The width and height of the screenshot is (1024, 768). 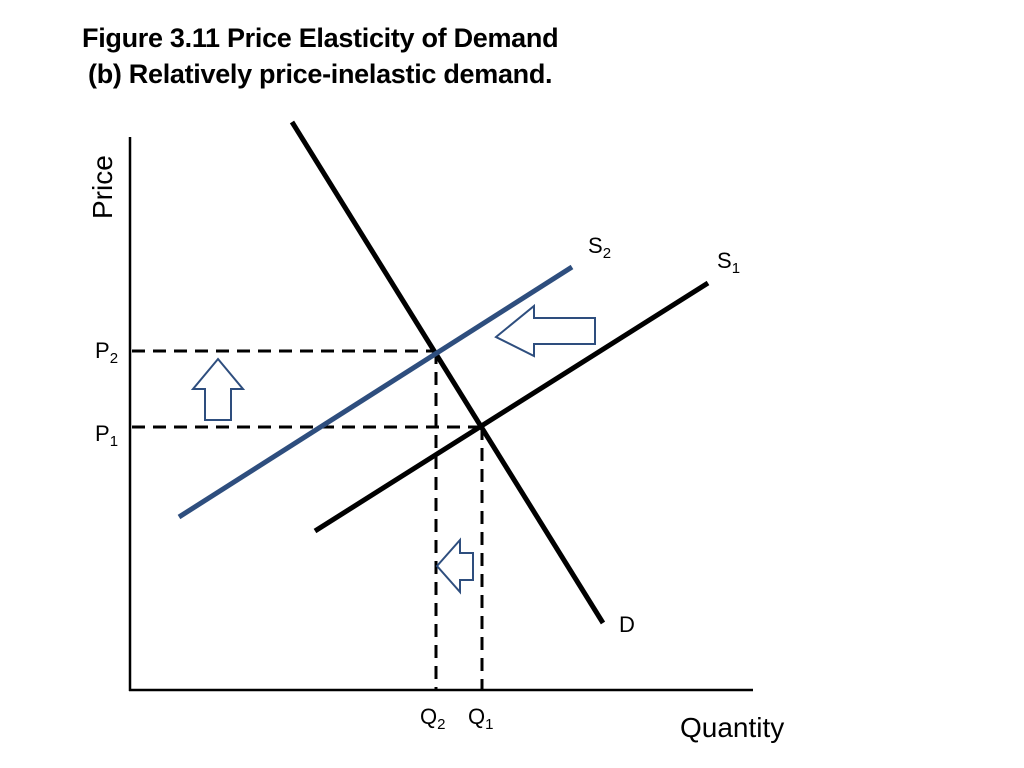 What do you see at coordinates (627, 624) in the screenshot?
I see `demand-label: D` at bounding box center [627, 624].